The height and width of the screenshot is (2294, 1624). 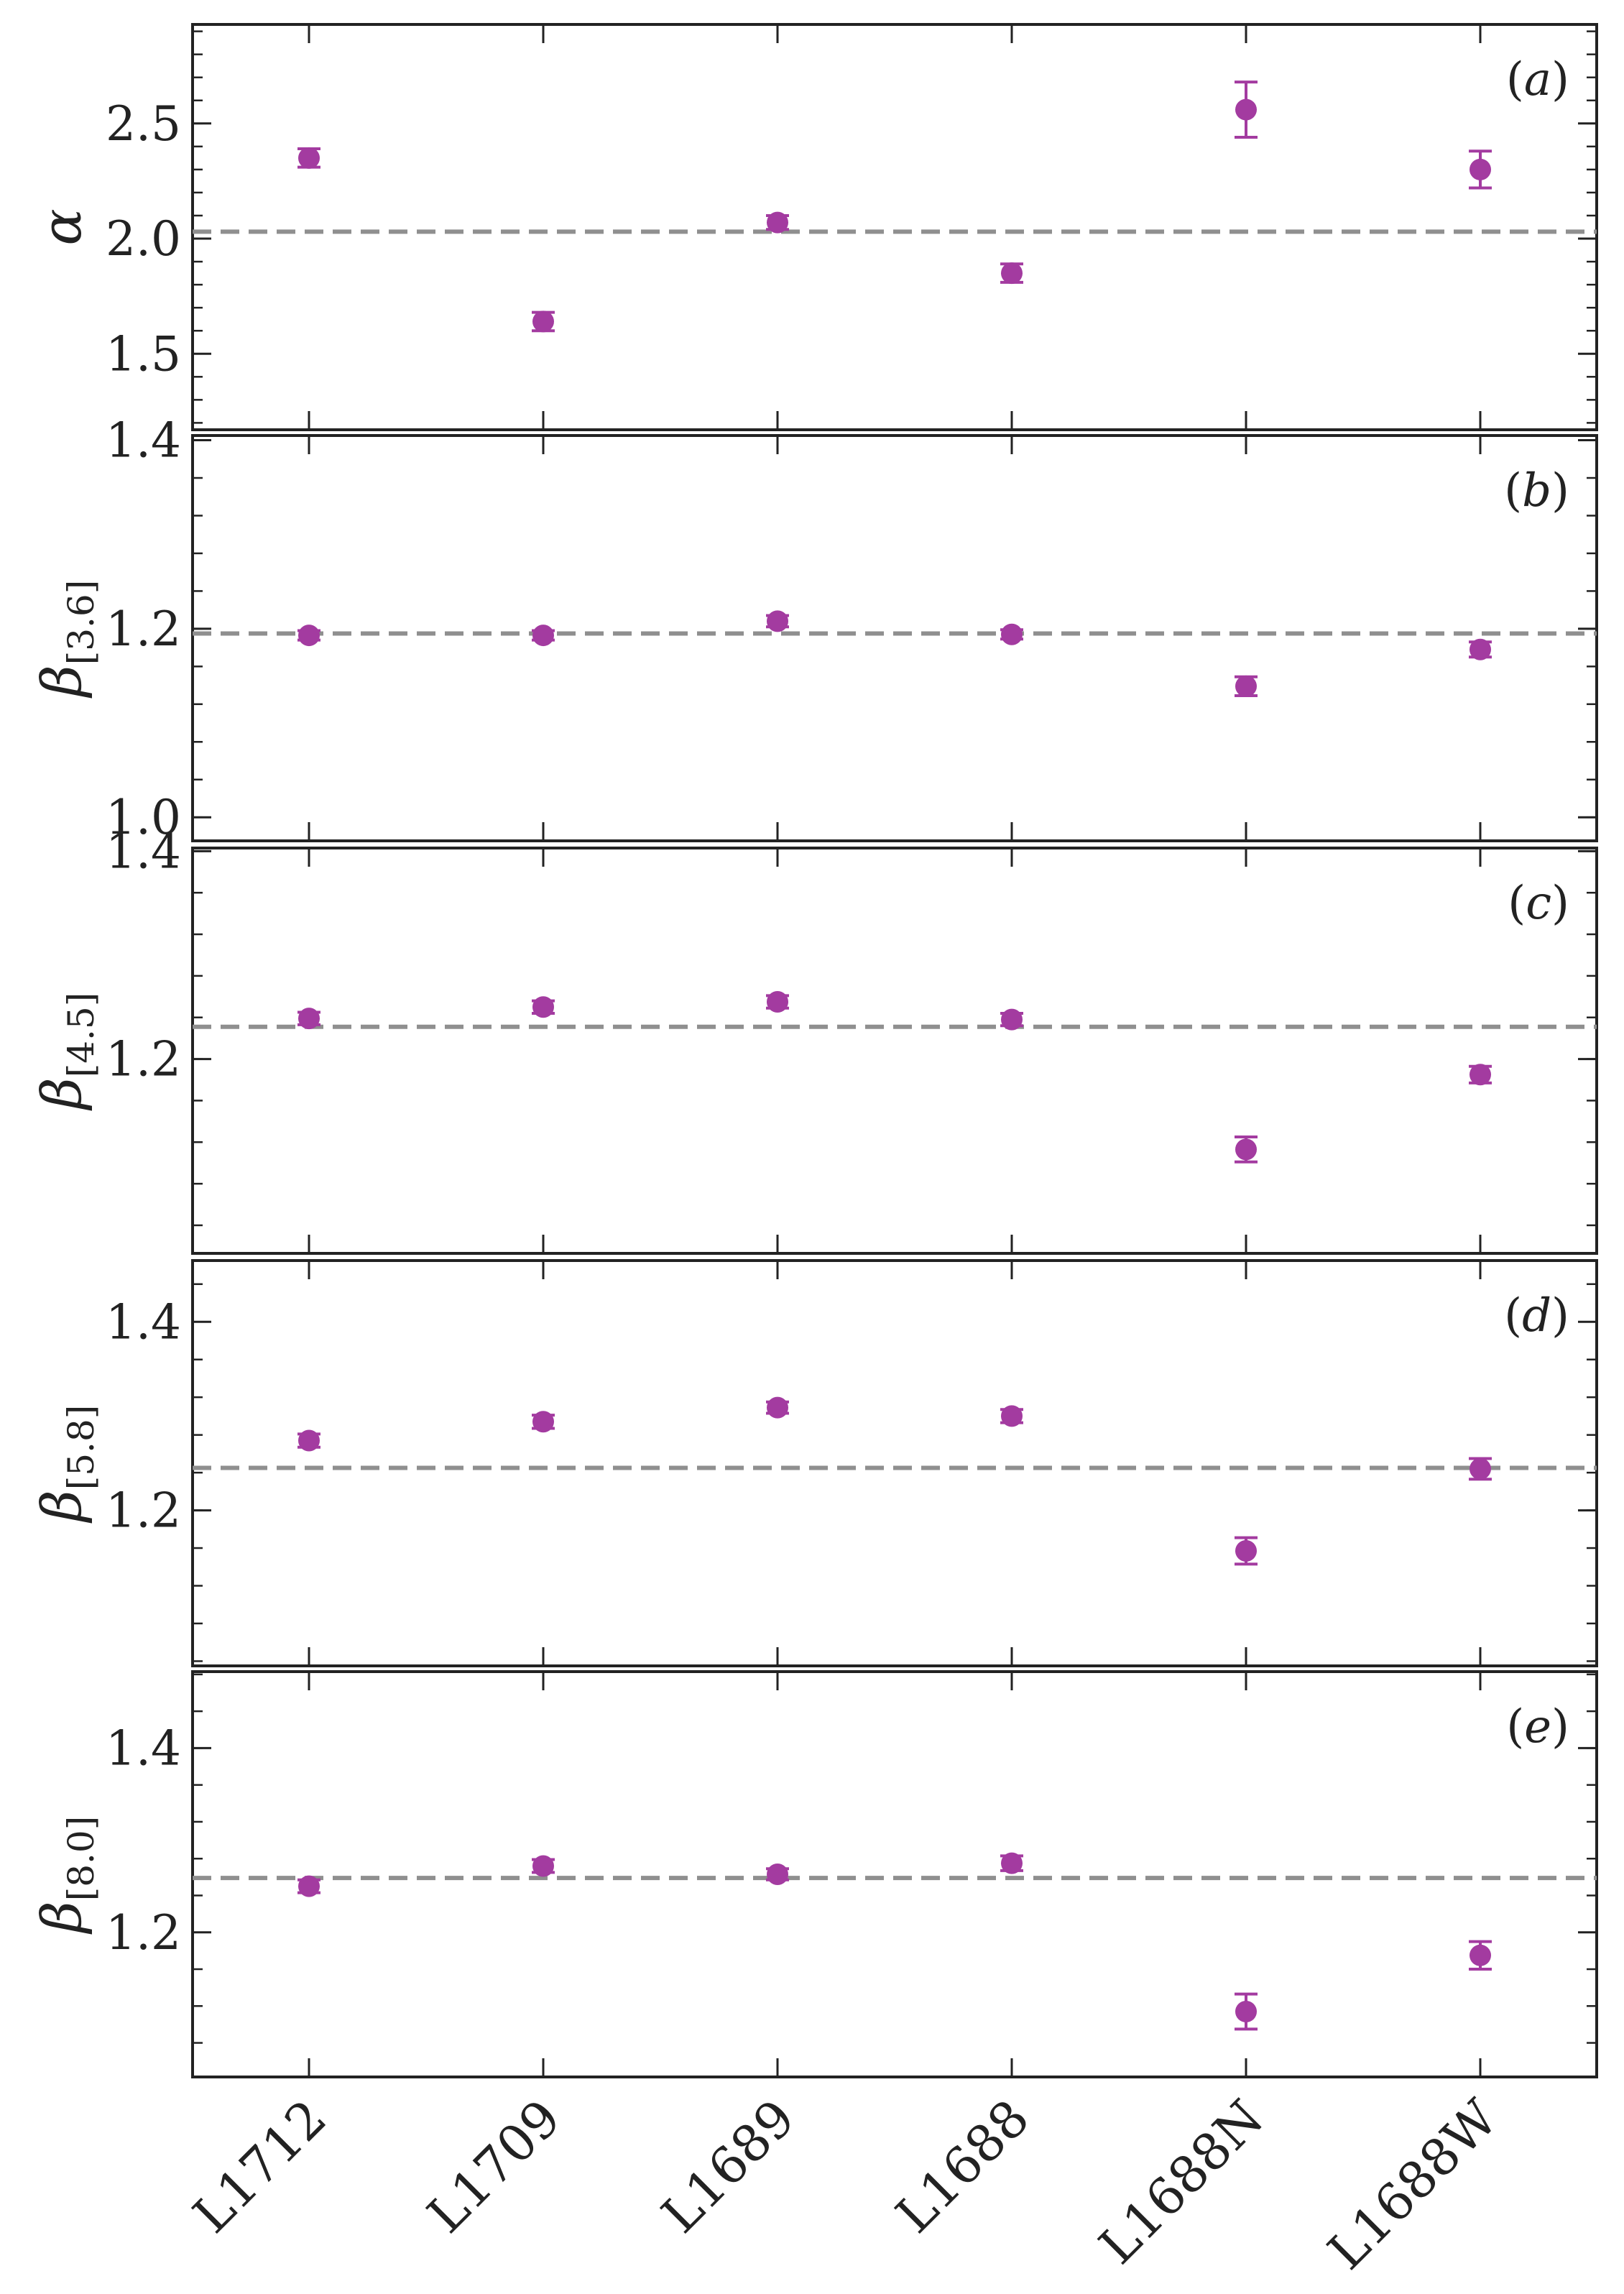 I want to click on y-axis-label: β[3.6], so click(x=65, y=640).